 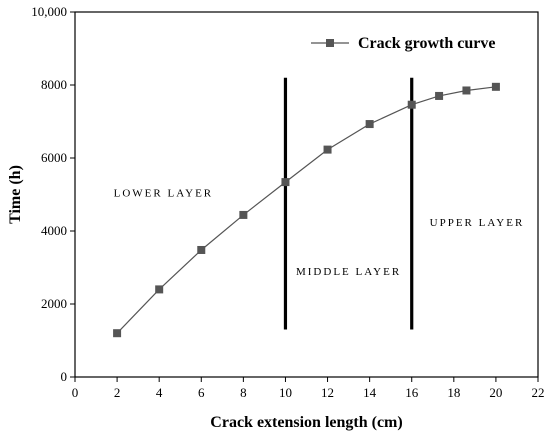 I want to click on x-tick-label: 2, so click(x=117, y=392).